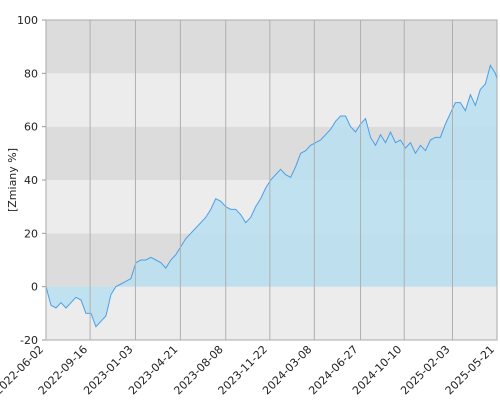 Image resolution: width=500 pixels, height=400 pixels. What do you see at coordinates (12, 180) in the screenshot?
I see `y-axis-label: [Zmiany %]` at bounding box center [12, 180].